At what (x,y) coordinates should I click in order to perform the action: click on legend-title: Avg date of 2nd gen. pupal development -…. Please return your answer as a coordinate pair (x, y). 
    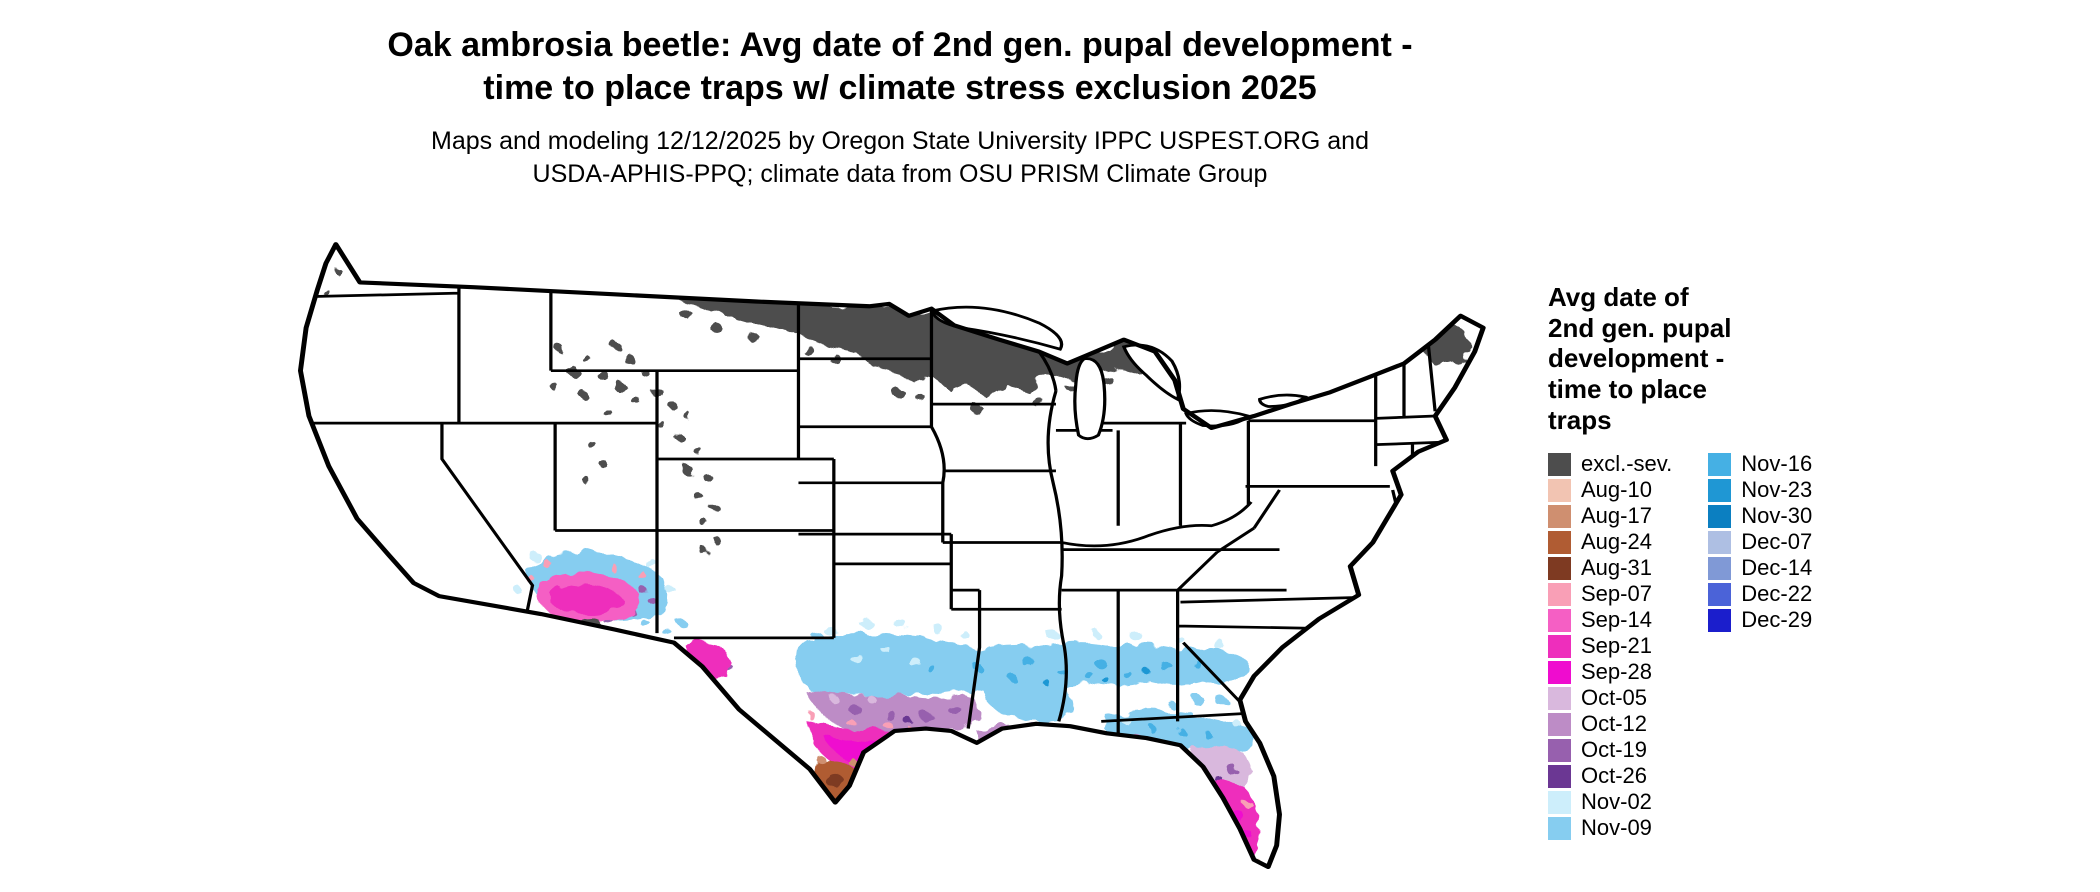
    Looking at the image, I should click on (1824, 358).